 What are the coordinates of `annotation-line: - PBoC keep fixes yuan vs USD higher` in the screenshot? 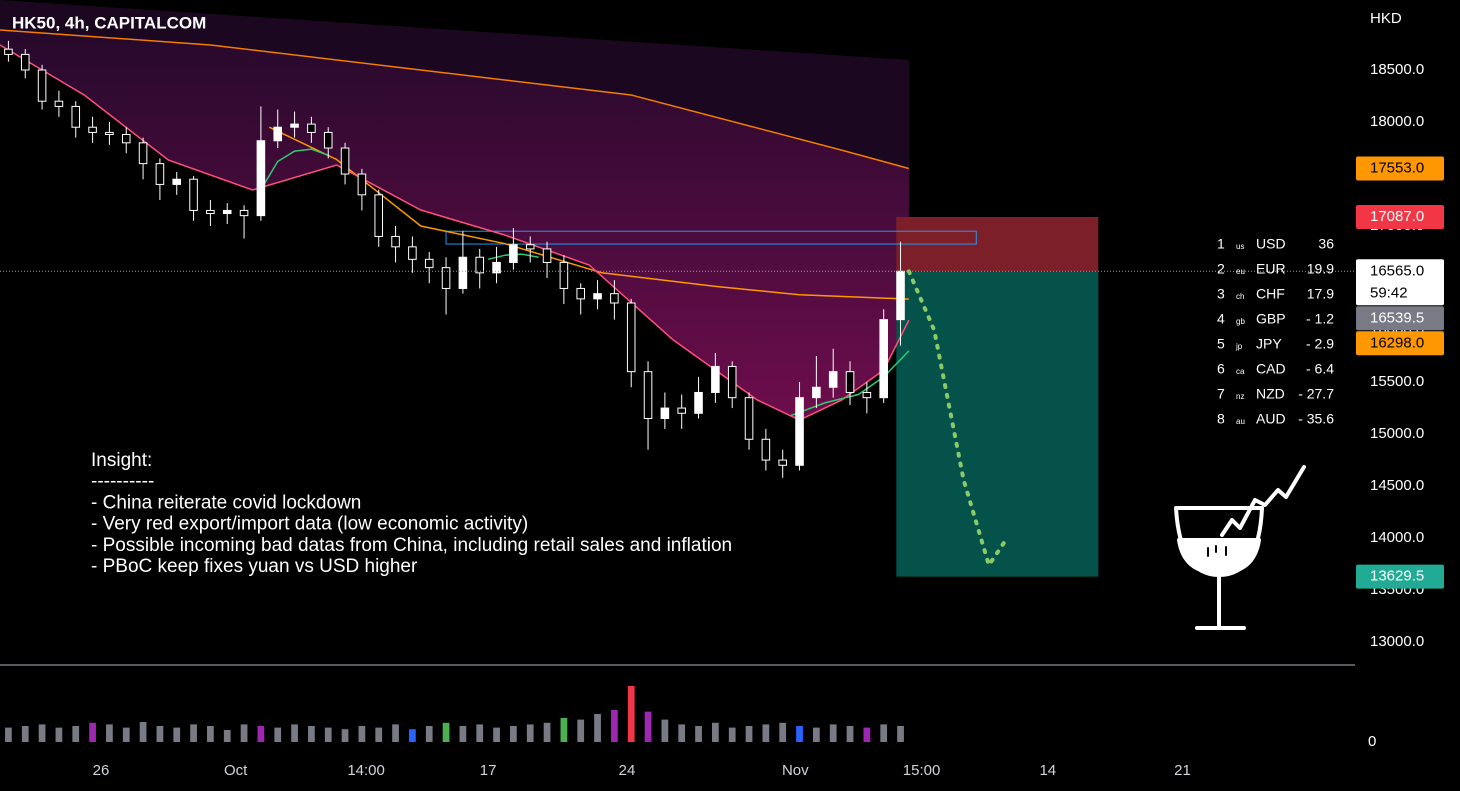 It's located at (254, 566).